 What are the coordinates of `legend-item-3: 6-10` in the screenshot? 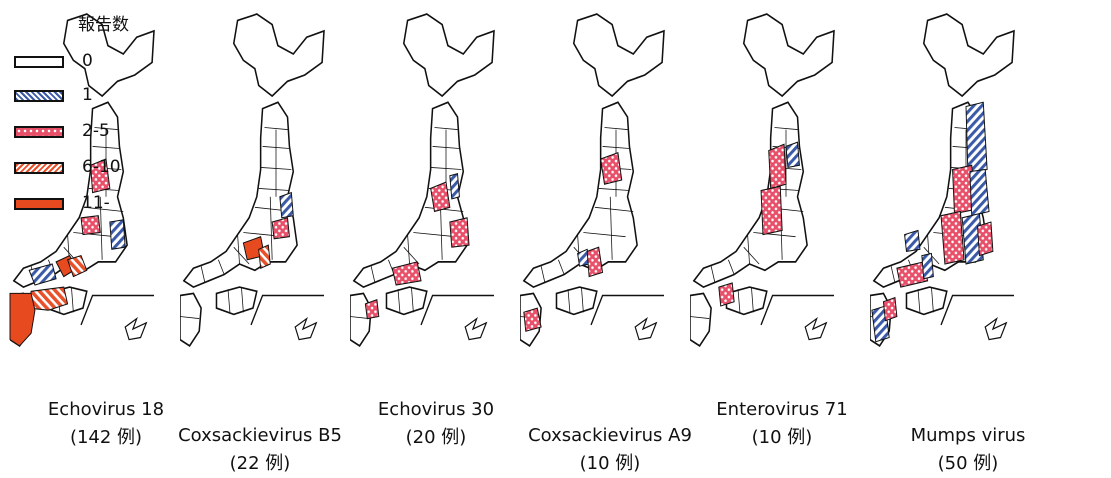 It's located at (85, 169).